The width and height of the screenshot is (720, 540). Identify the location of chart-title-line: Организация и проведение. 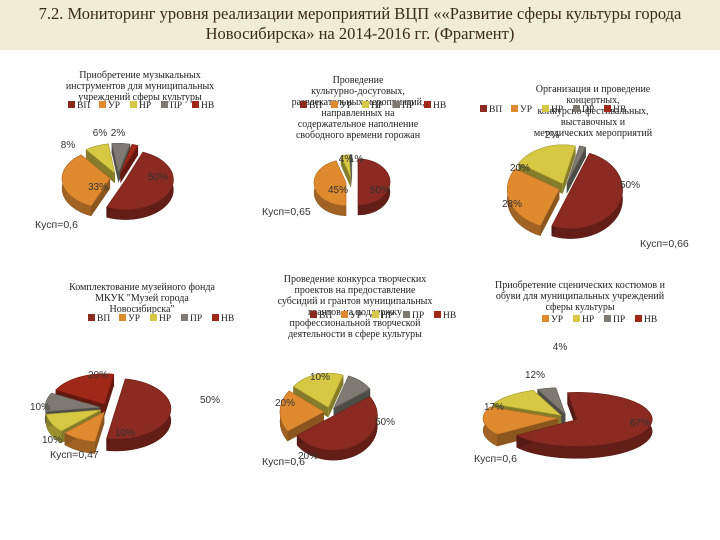
(593, 89).